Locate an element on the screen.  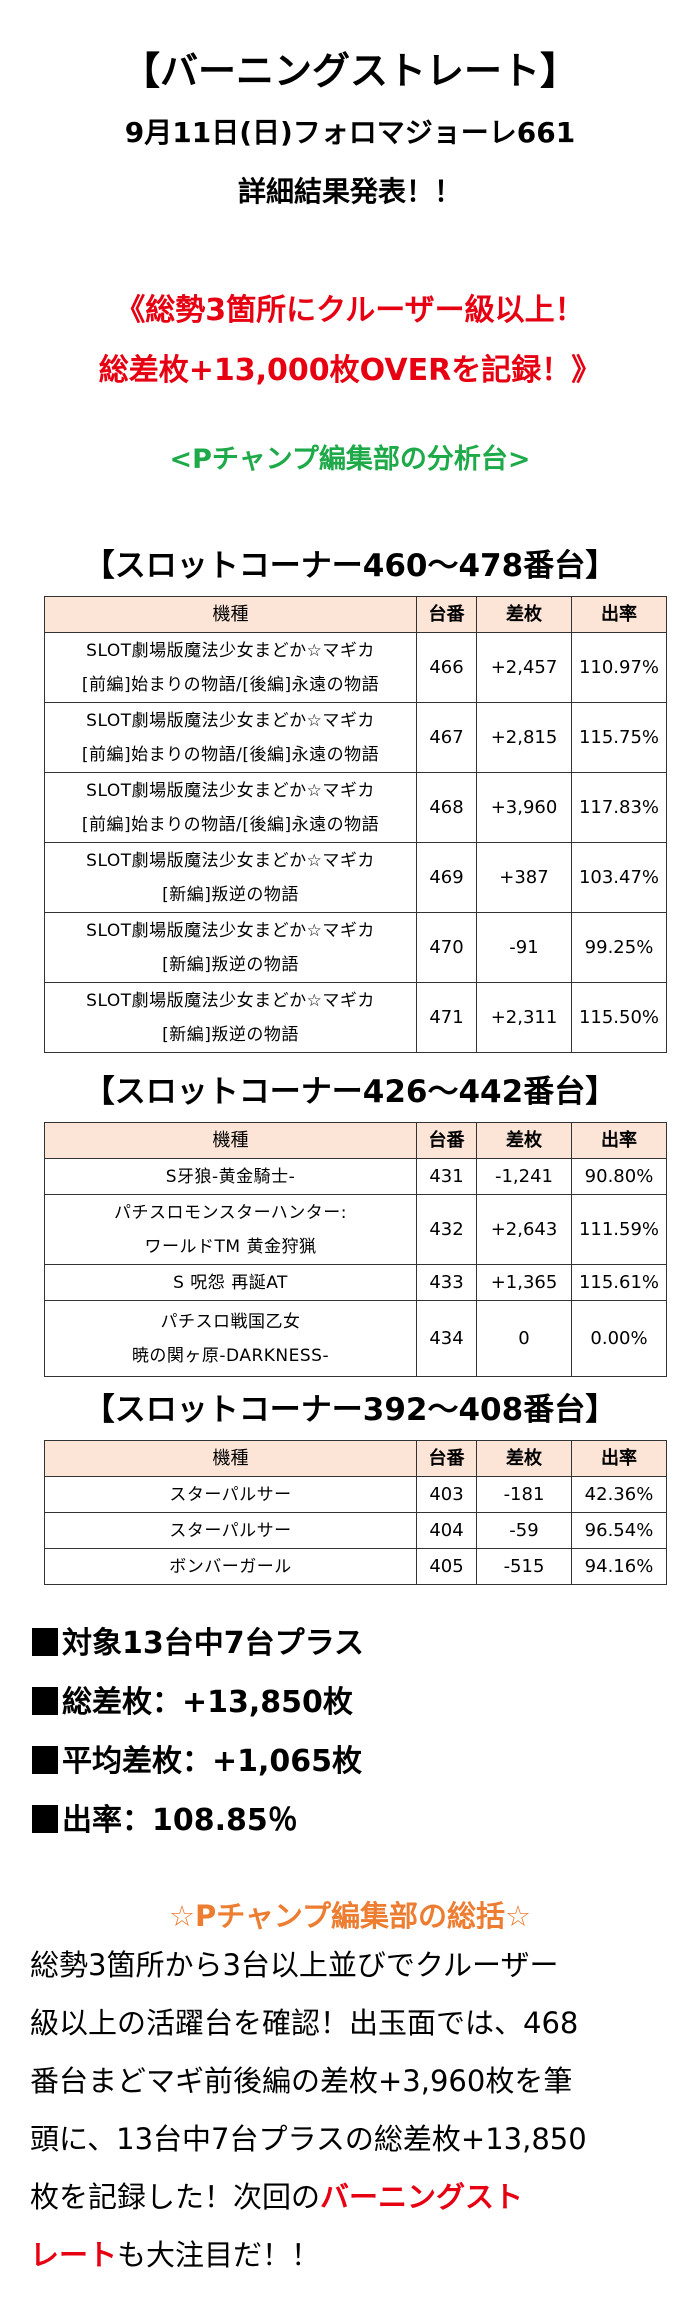
rate-cell: 117.83% is located at coordinates (619, 807).